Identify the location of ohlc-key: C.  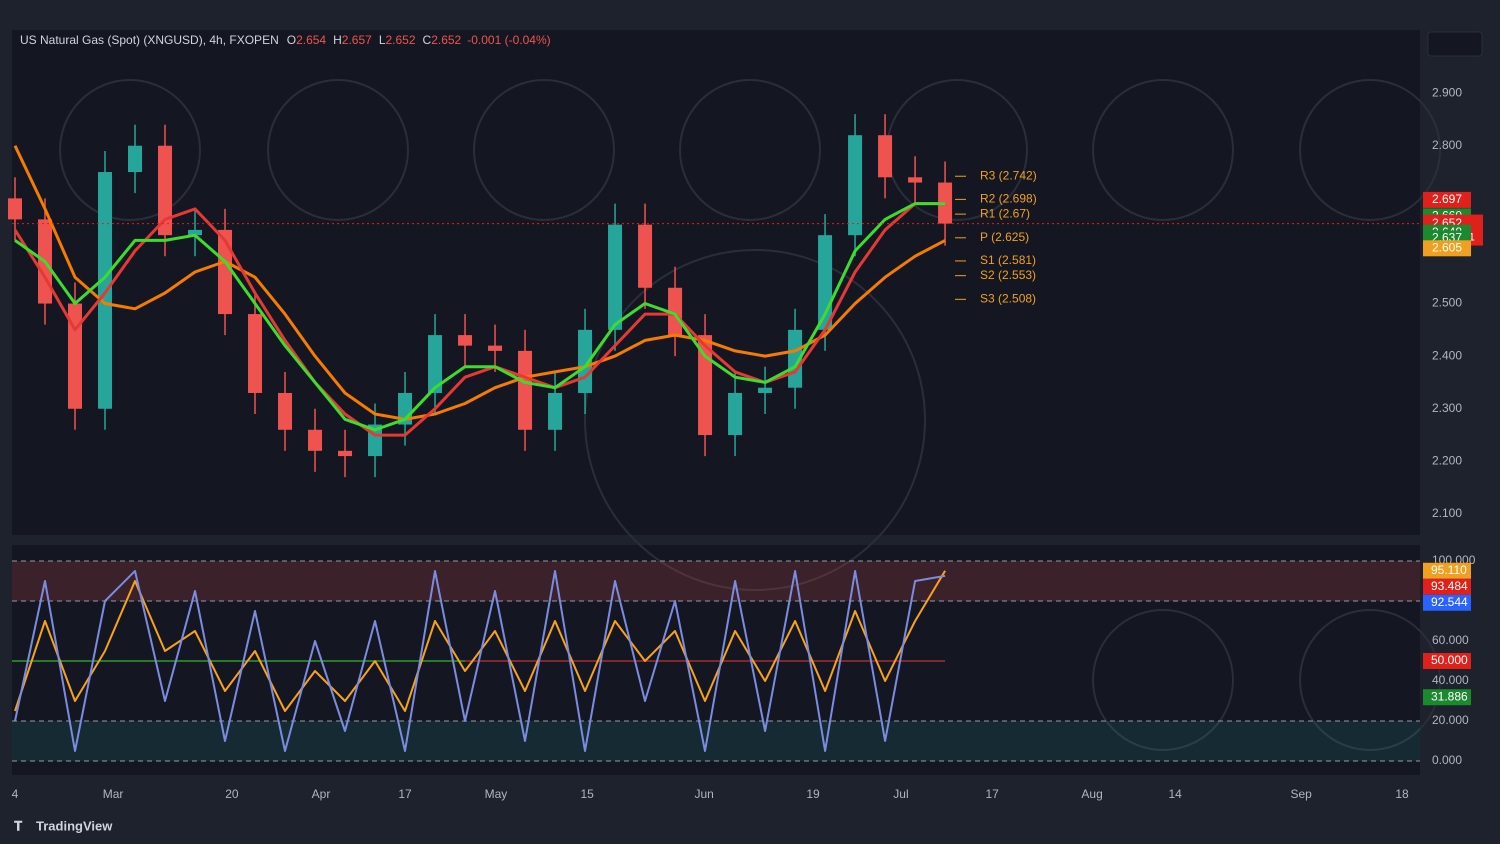
(427, 40).